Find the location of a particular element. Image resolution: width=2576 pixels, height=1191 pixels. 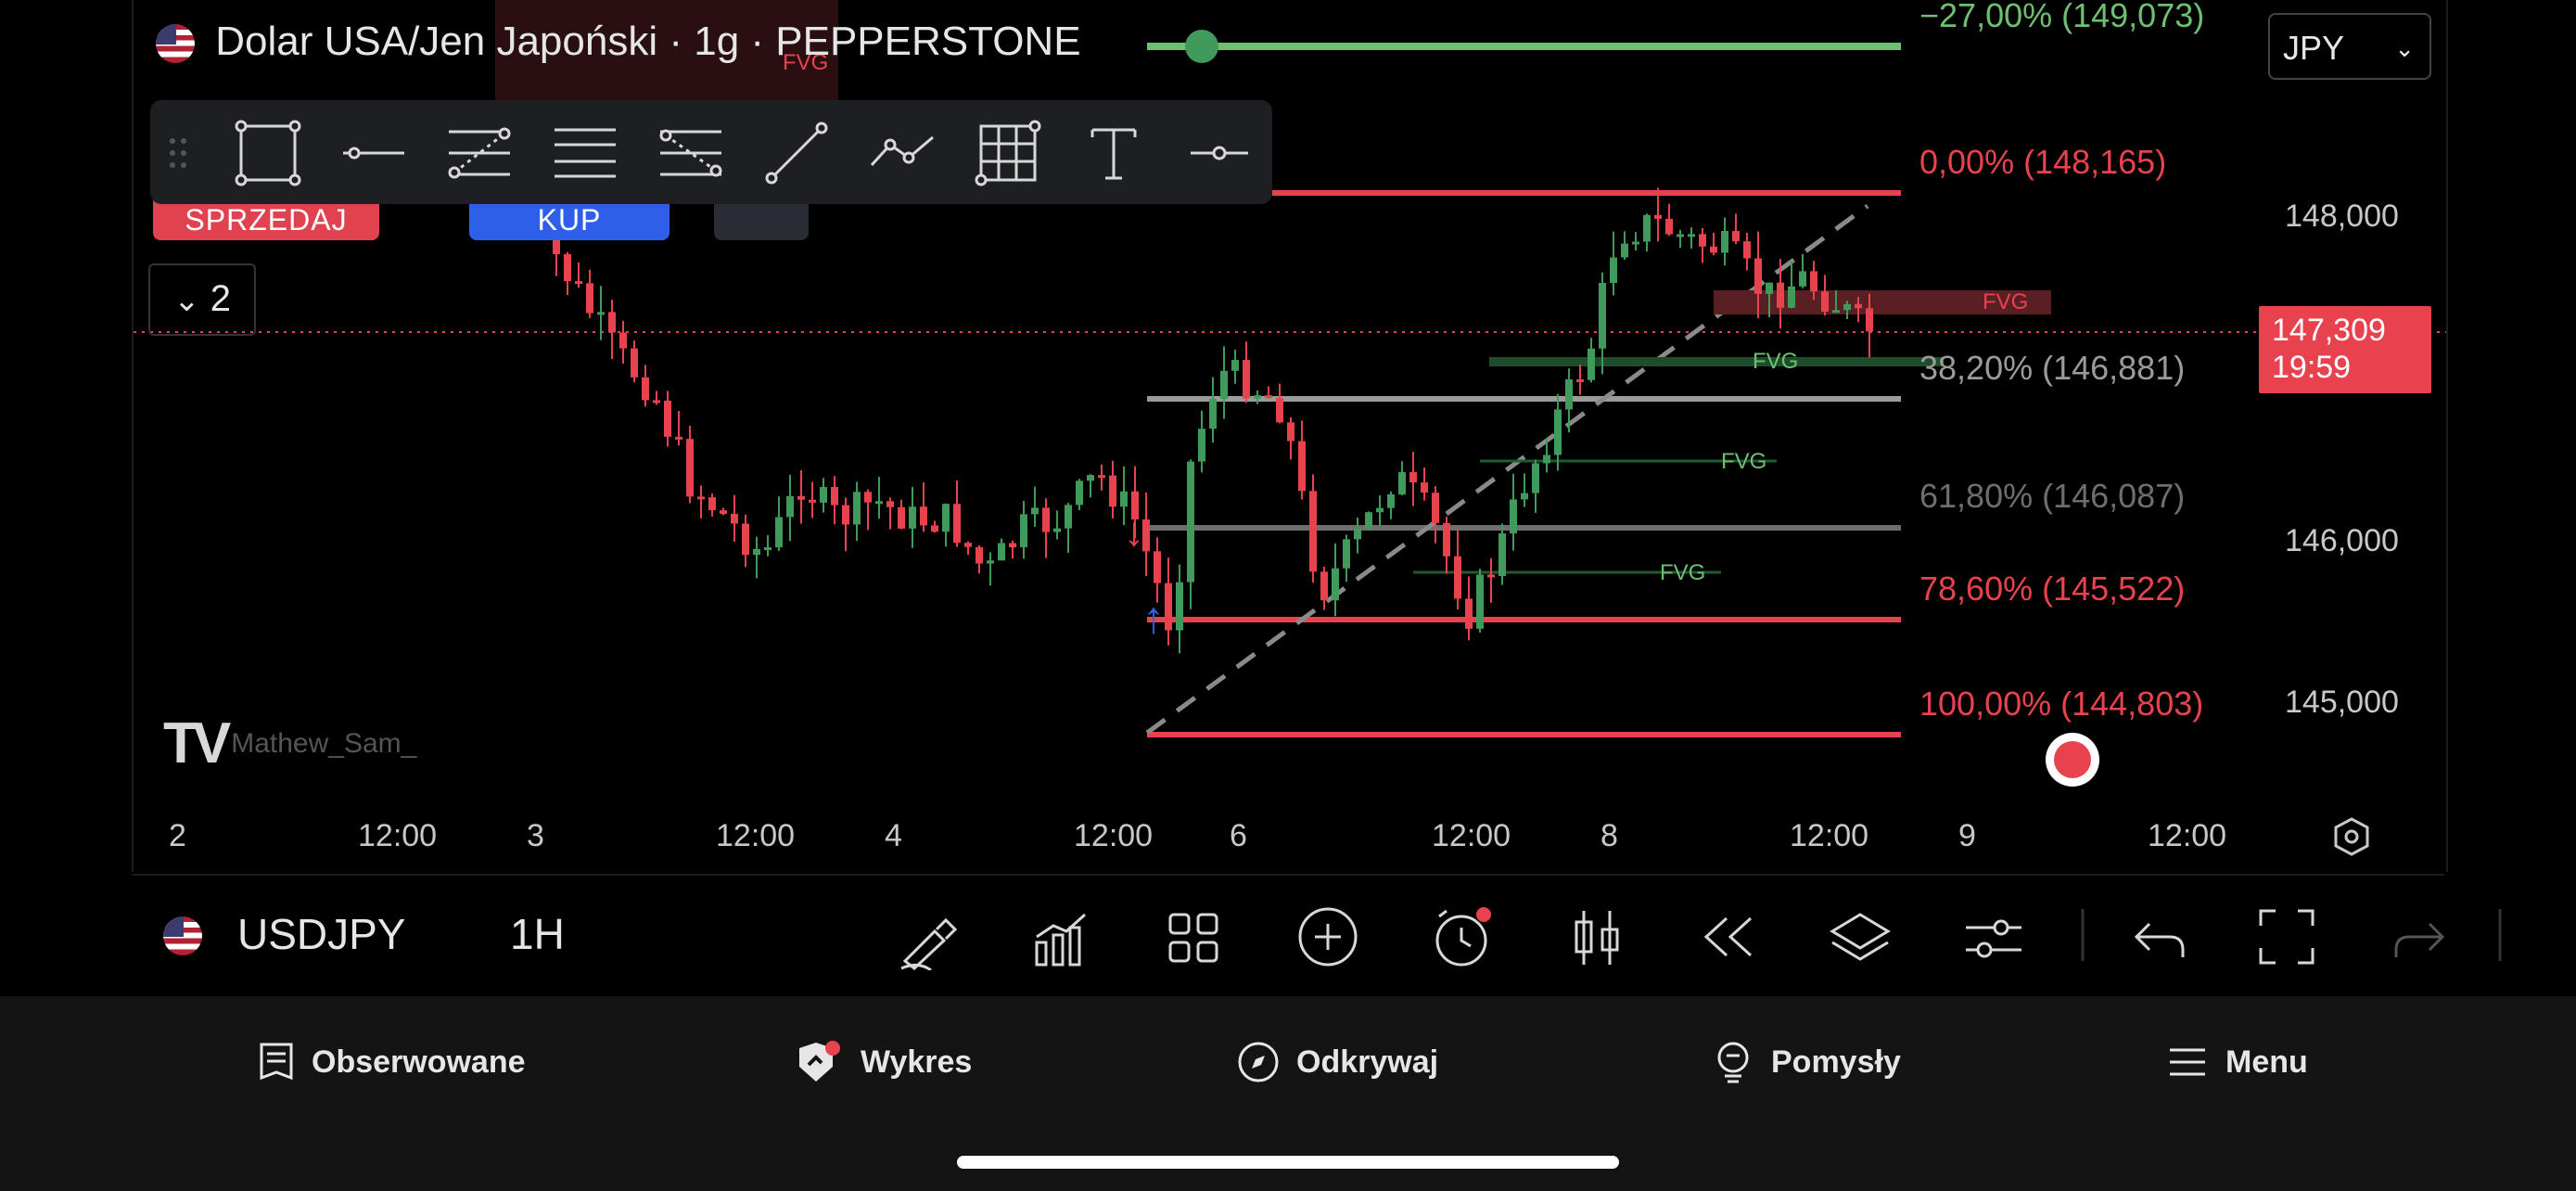

tradingview-watermark: TV Mathew_Sam_ is located at coordinates (289, 743).